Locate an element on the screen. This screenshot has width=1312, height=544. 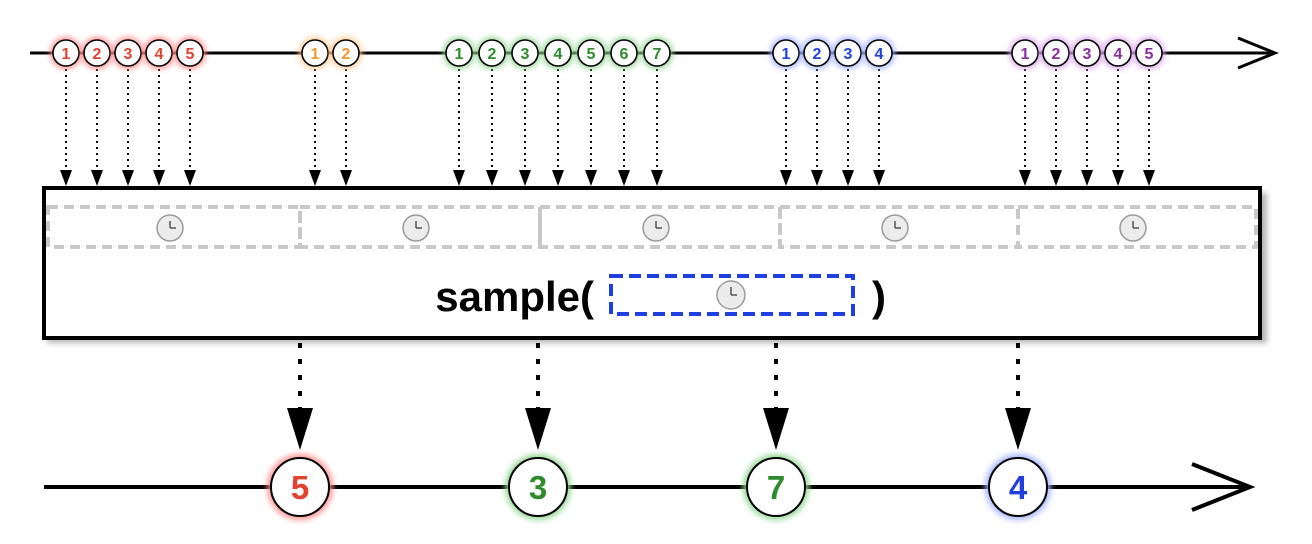
output-marble: 7 is located at coordinates (776, 487).